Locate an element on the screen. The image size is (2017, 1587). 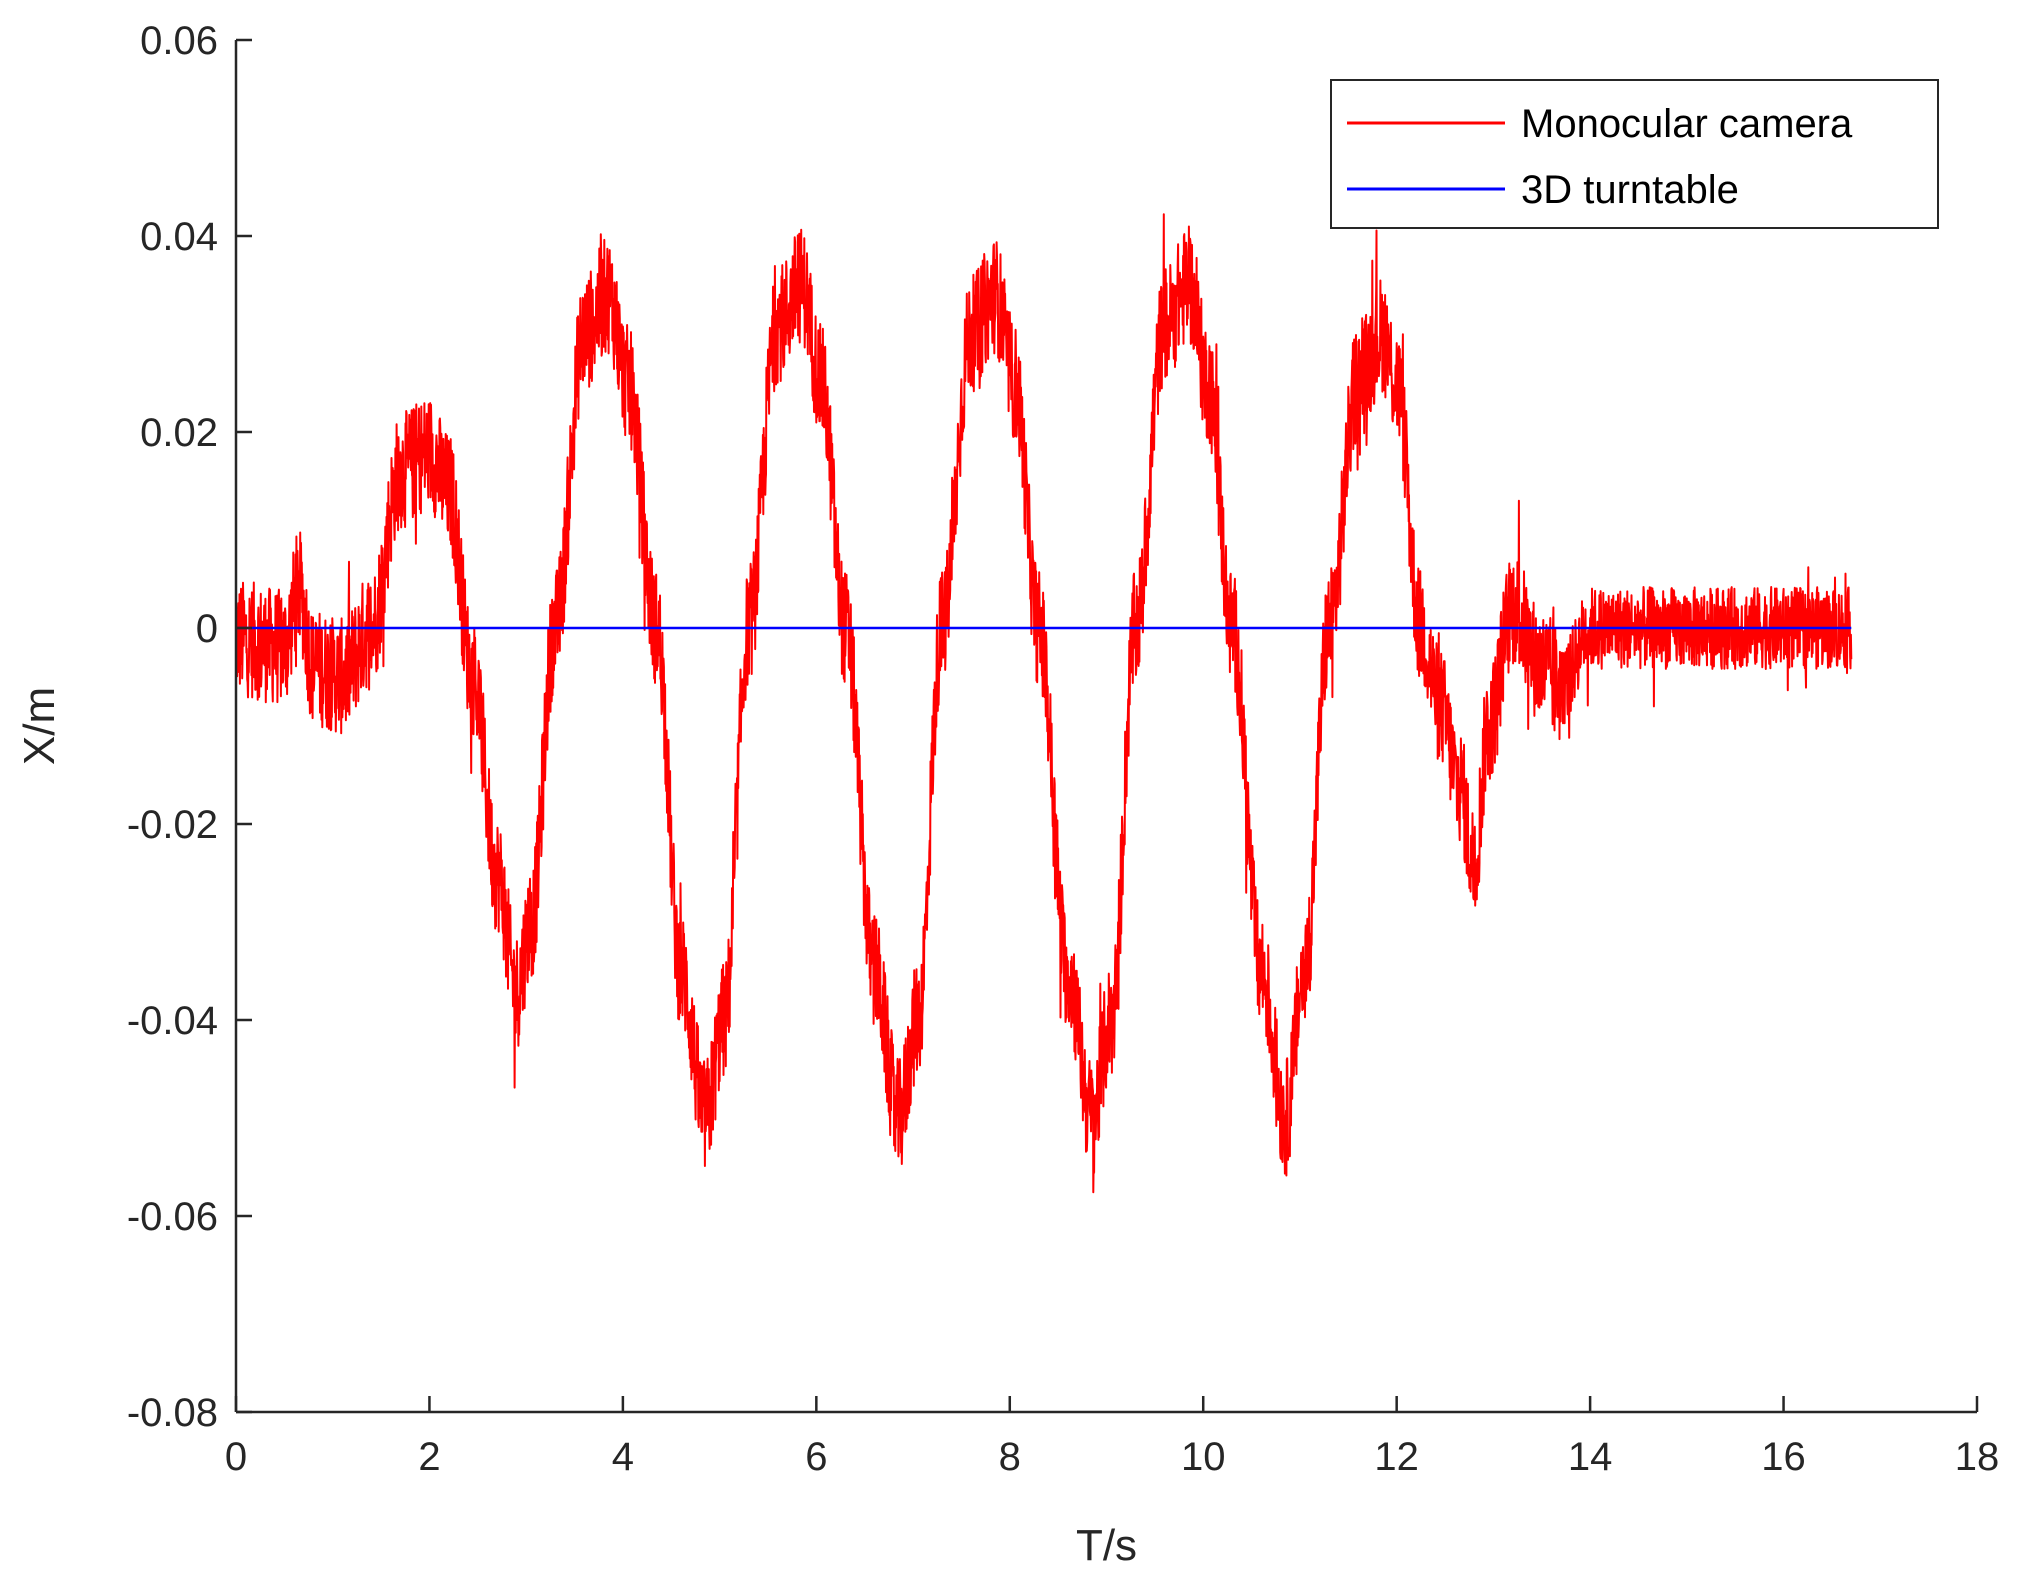
x-tick-label: 4 is located at coordinates (623, 1457).